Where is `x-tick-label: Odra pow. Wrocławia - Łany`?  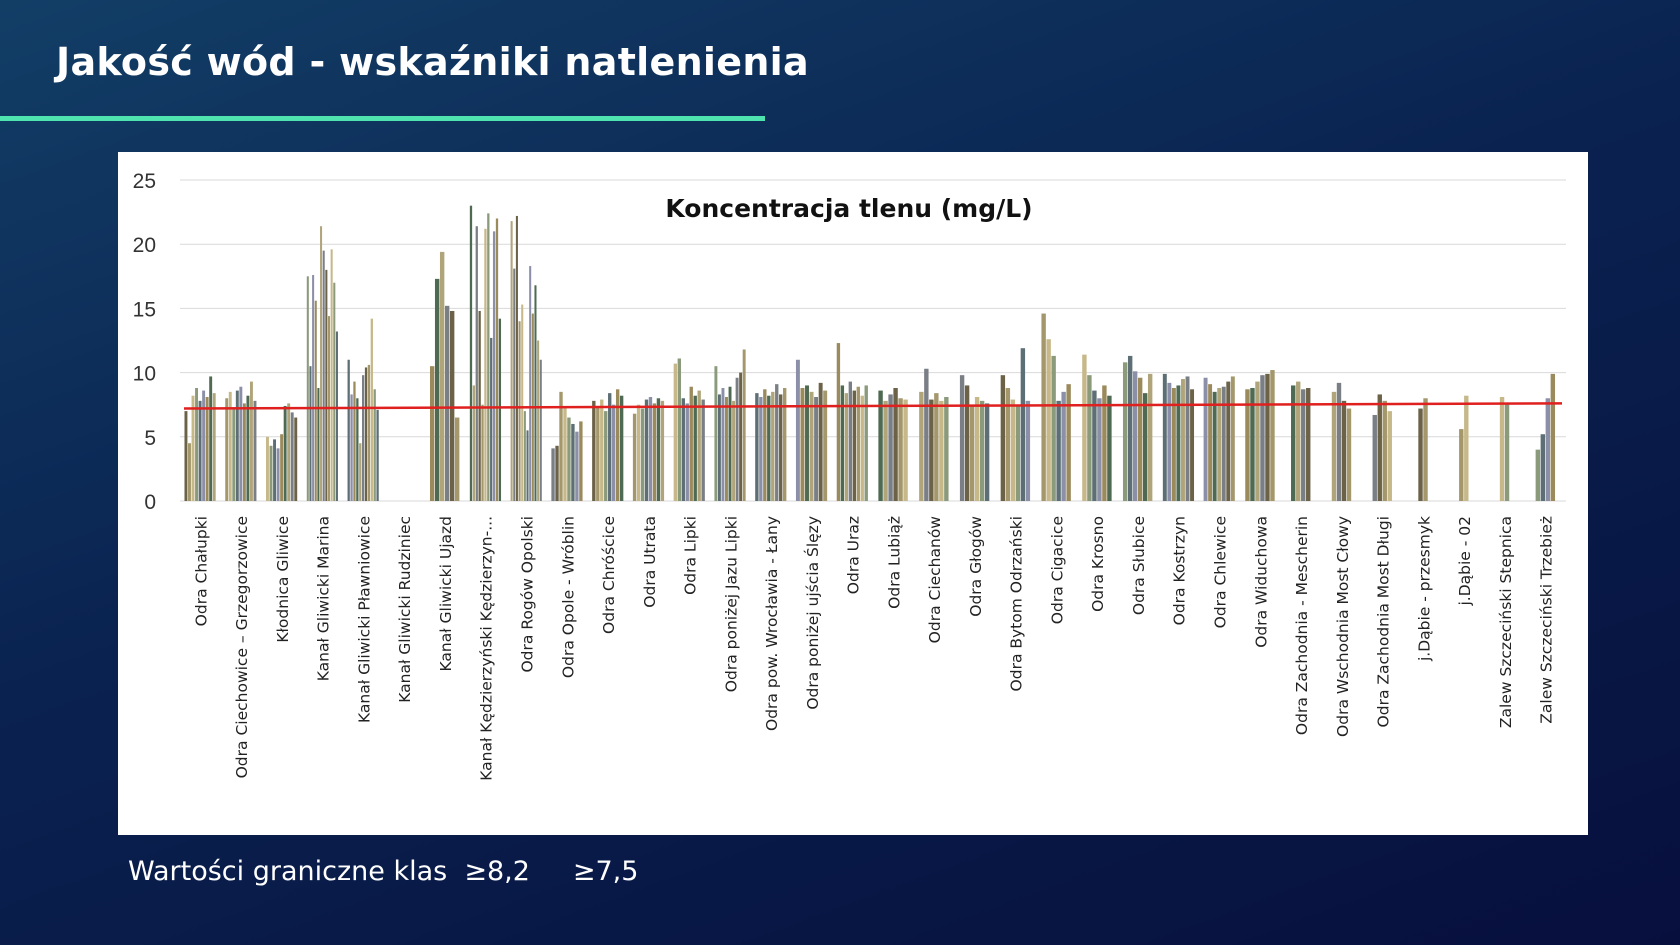
x-tick-label: Odra pow. Wrocławia - Łany is located at coordinates (772, 623).